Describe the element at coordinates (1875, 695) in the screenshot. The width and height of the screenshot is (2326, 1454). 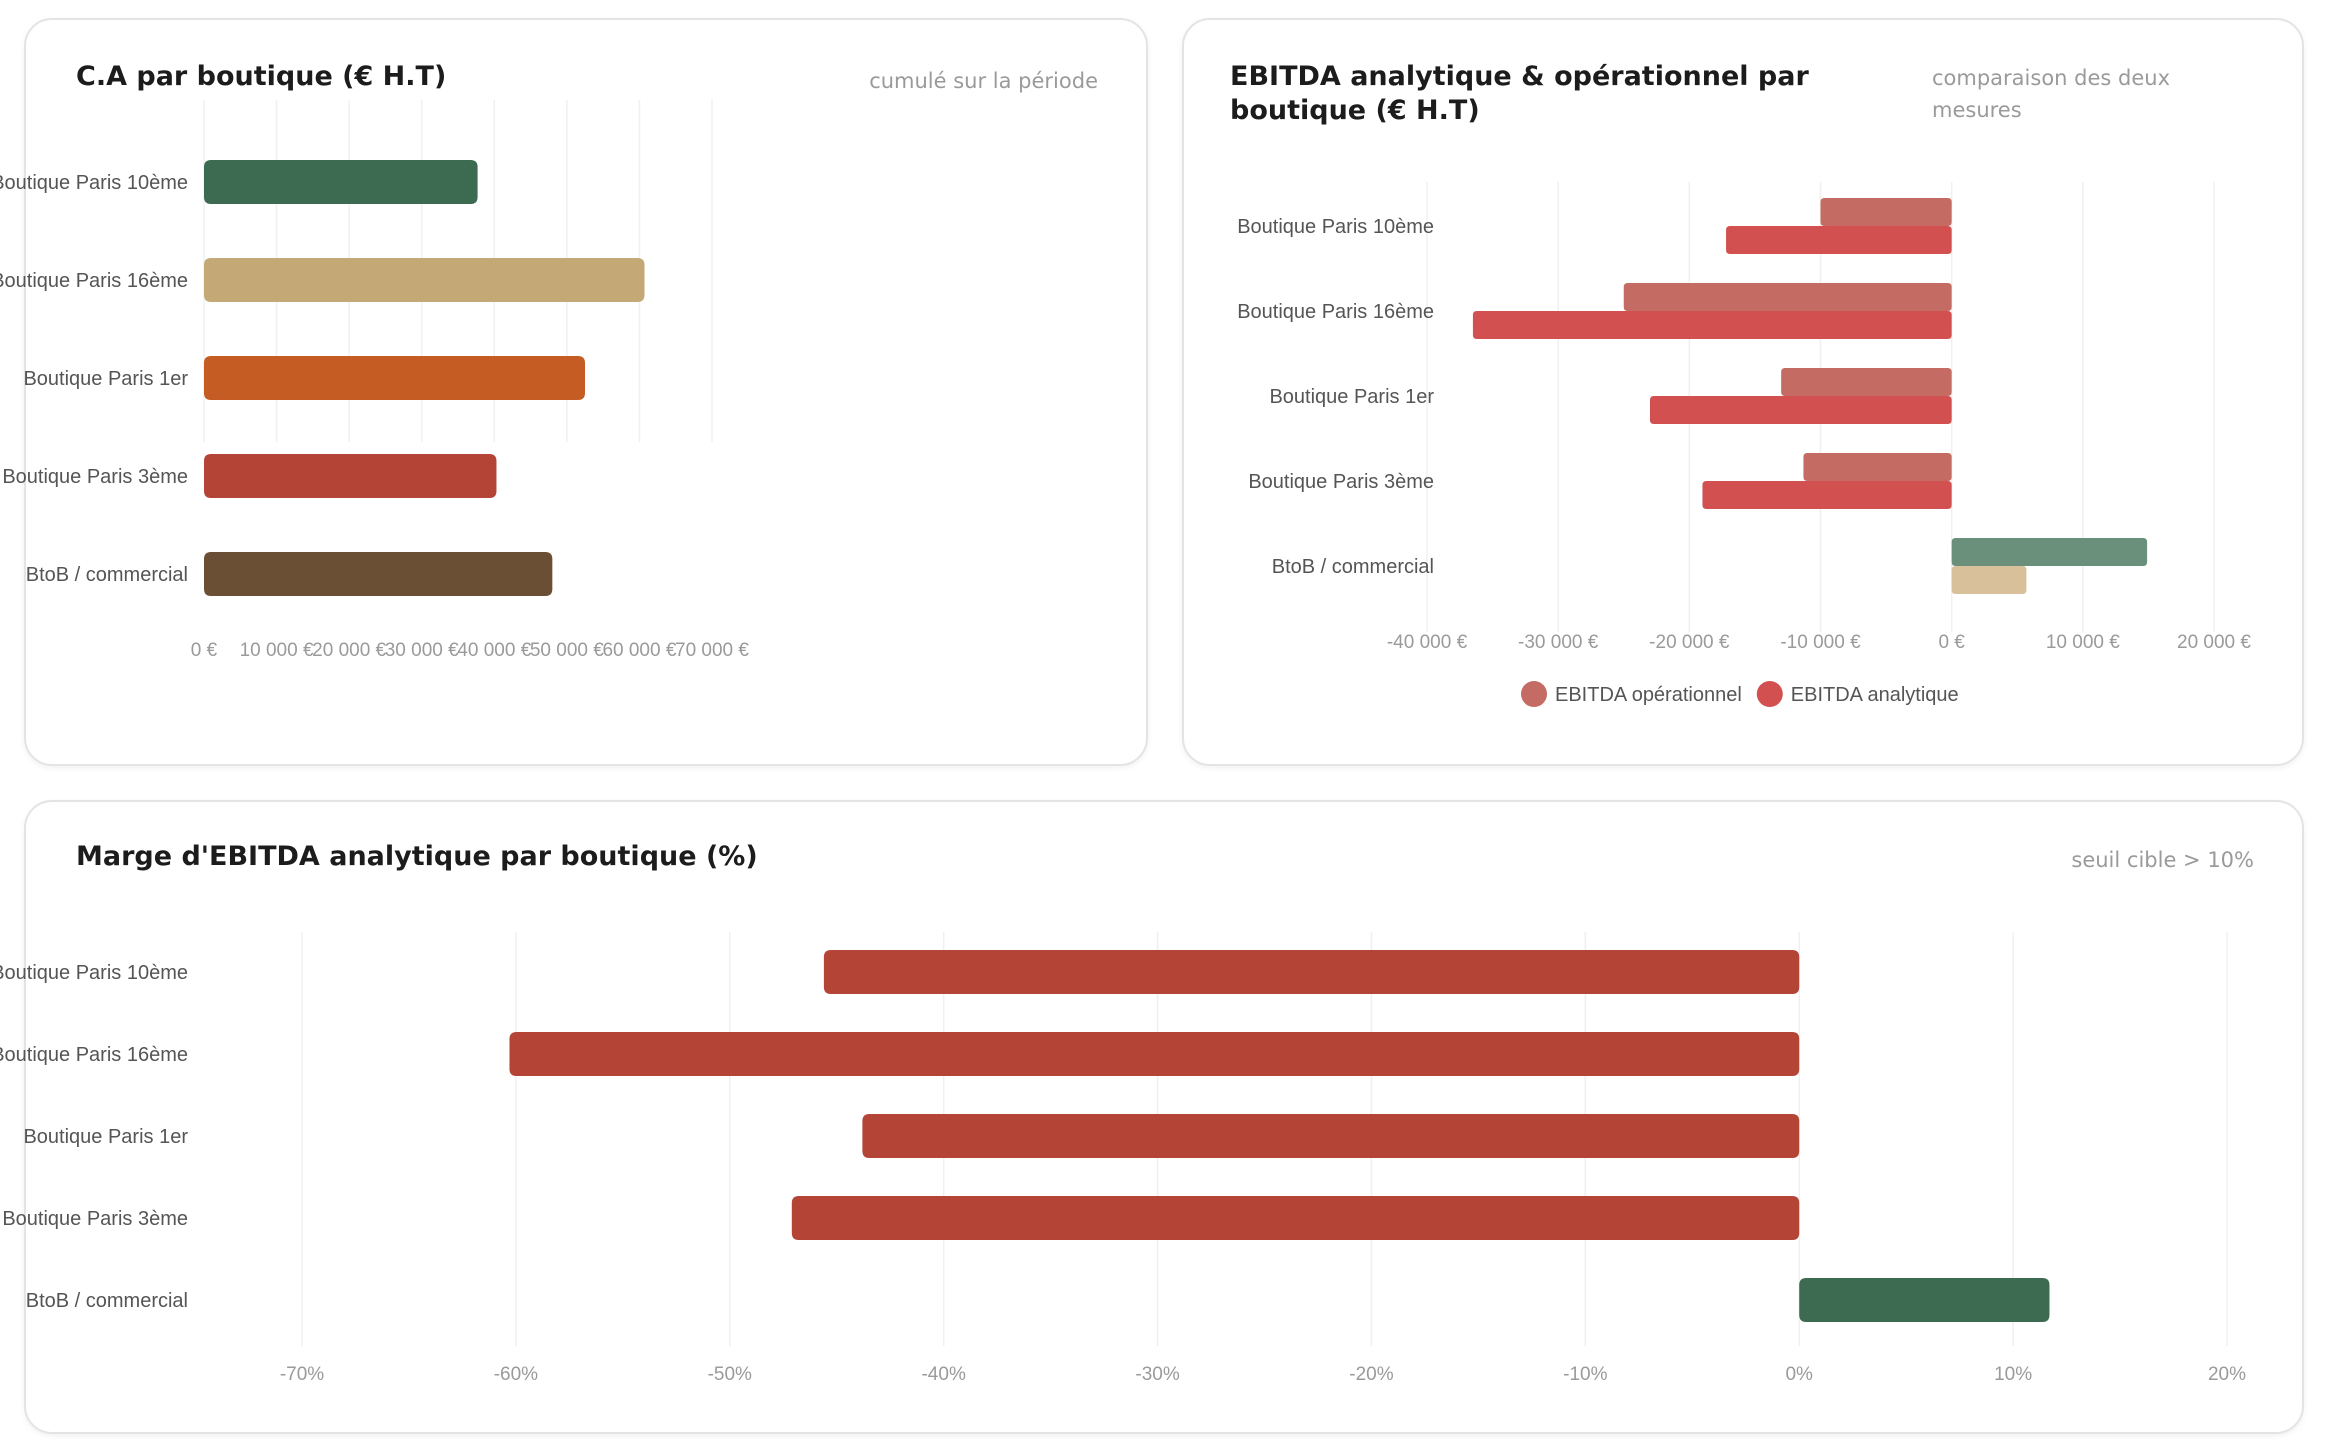
I see `legend-label-ebitda-analytique: EBITDA analytique` at that location.